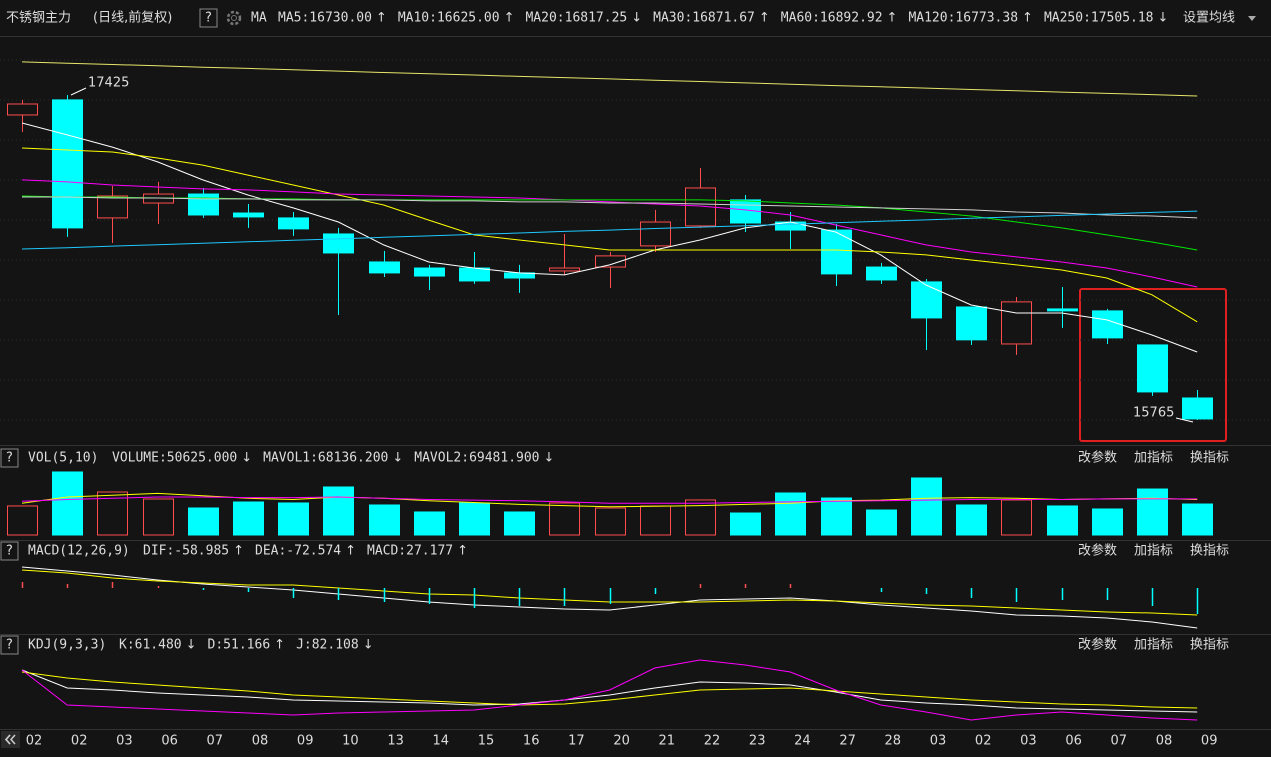 The height and width of the screenshot is (757, 1271). What do you see at coordinates (186, 551) in the screenshot?
I see `legend-entry: DIF:-58.985` at bounding box center [186, 551].